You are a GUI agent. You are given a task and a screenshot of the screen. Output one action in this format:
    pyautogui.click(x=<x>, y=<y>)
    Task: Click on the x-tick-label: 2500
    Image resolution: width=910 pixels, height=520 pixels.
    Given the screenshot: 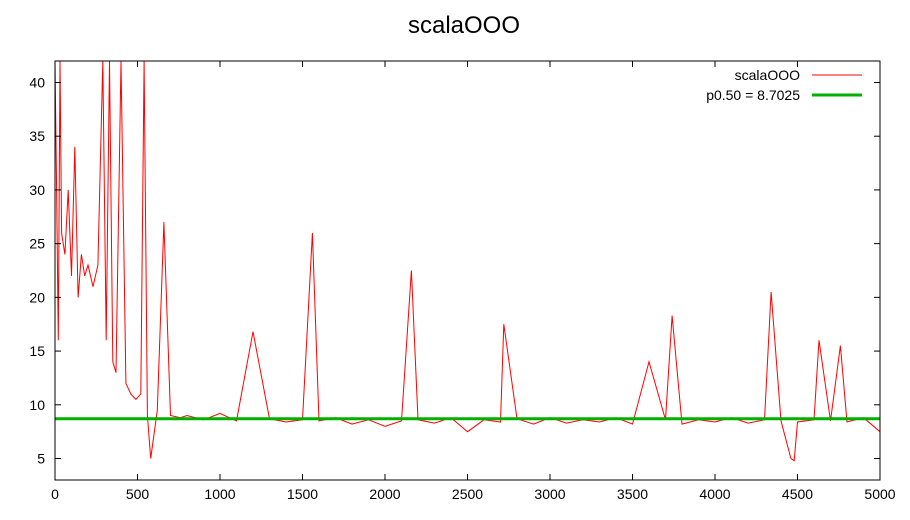 What is the action you would take?
    pyautogui.click(x=467, y=494)
    